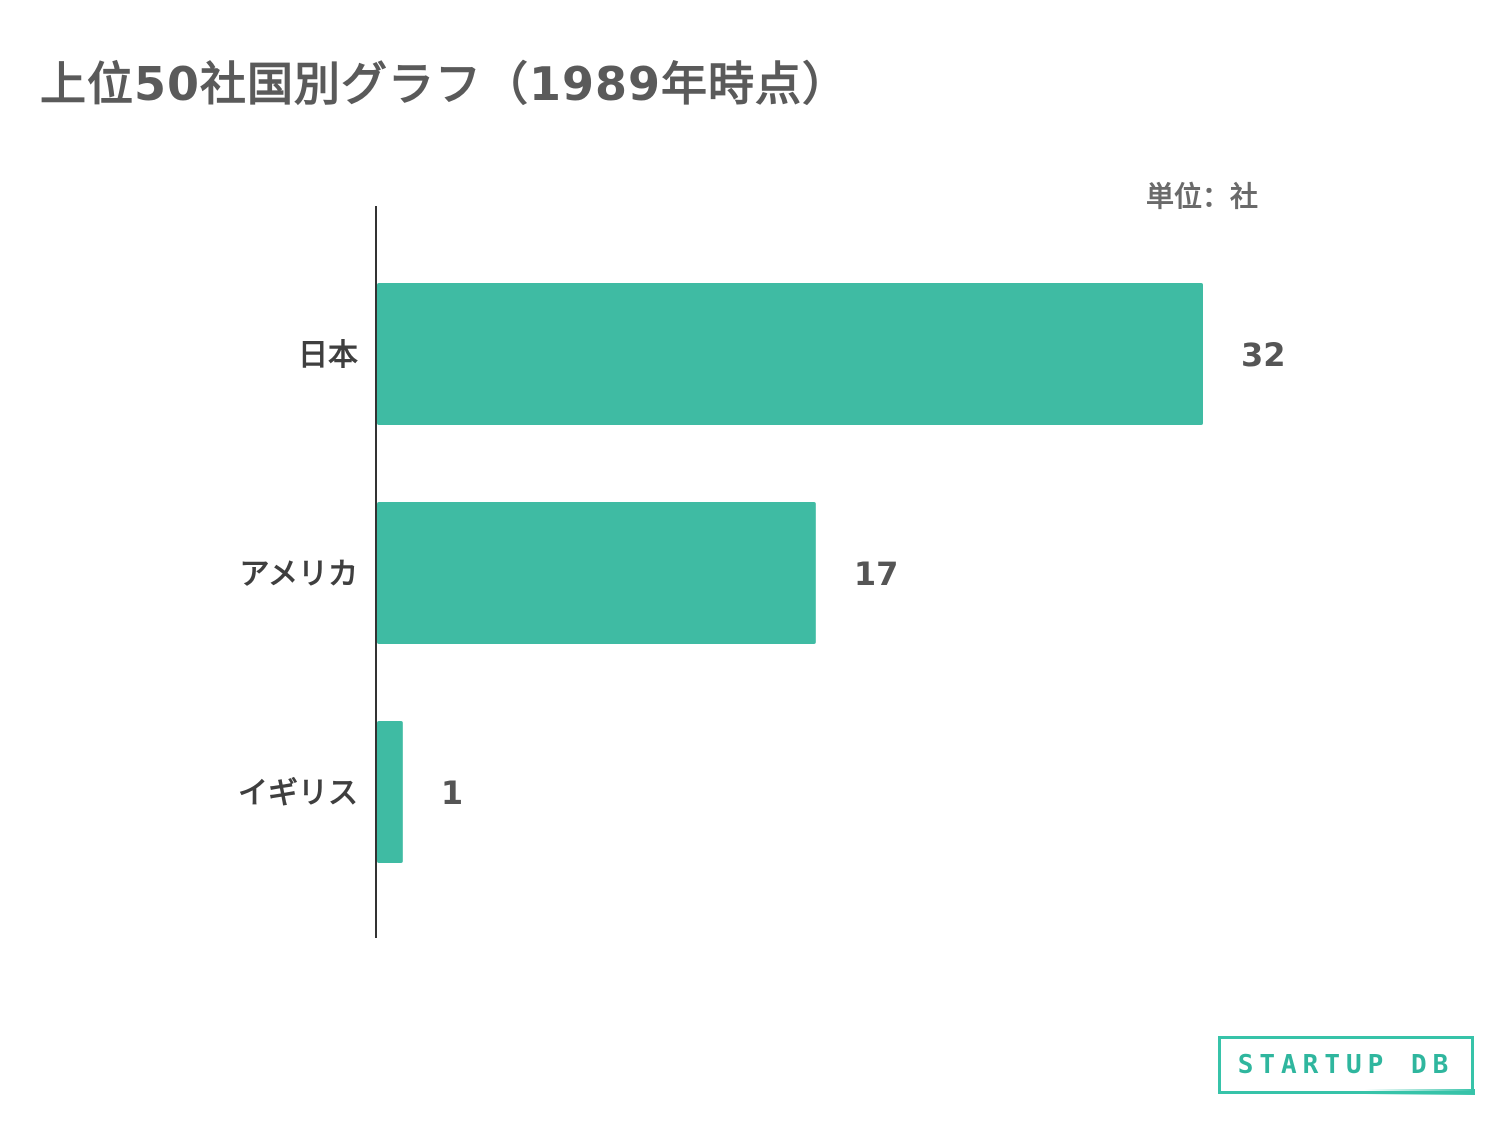 This screenshot has width=1510, height=1133. What do you see at coordinates (1263, 355) in the screenshot?
I see `value-label-0: 32` at bounding box center [1263, 355].